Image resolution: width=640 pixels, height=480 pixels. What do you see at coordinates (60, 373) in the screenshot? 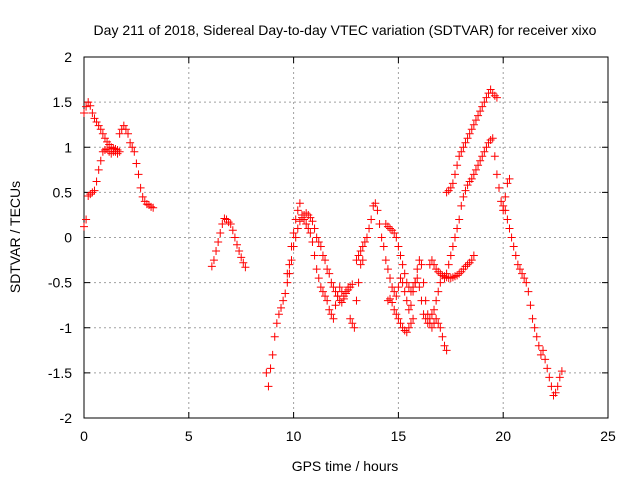
I see `y-tick-label: -1.5` at bounding box center [60, 373].